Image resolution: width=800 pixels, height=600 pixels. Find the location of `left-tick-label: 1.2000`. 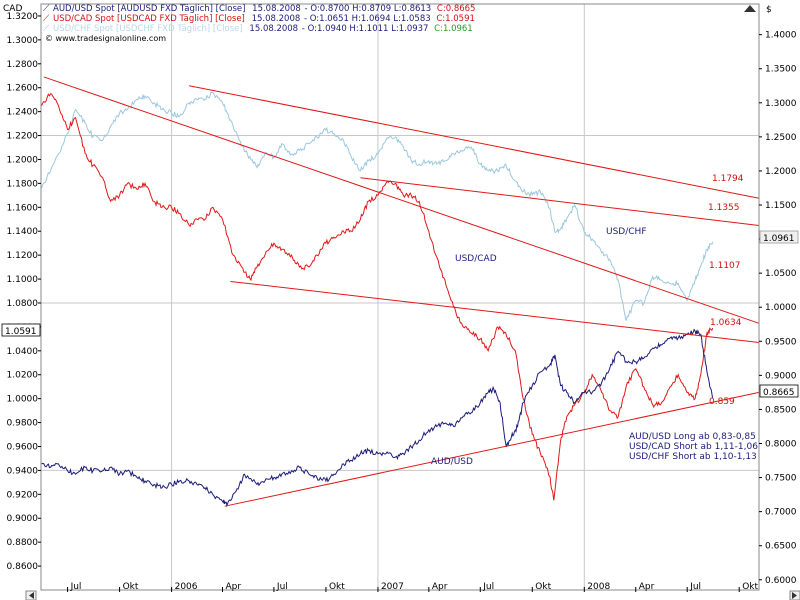

left-tick-label: 1.2000 is located at coordinates (23, 160).